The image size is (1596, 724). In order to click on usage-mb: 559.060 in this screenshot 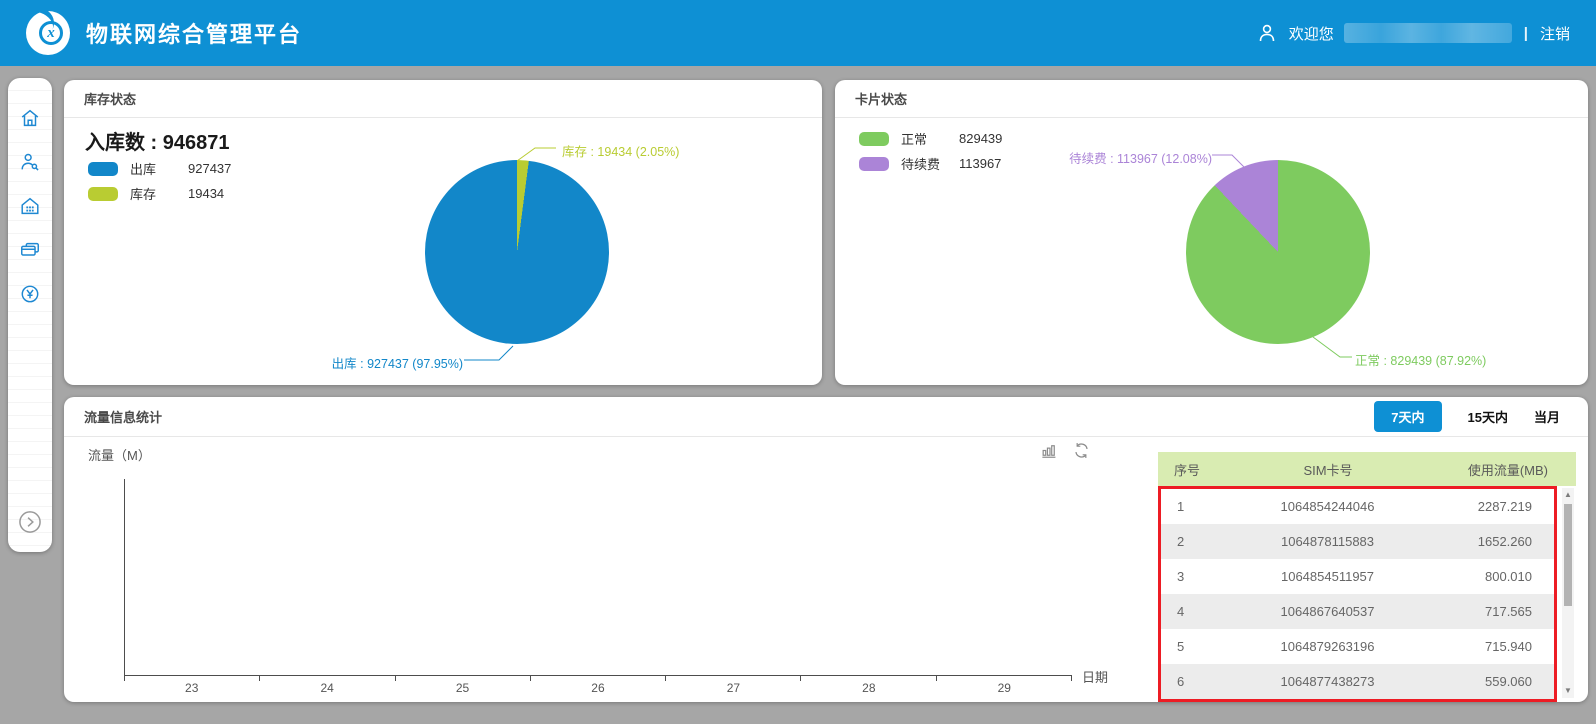, I will do `click(1508, 681)`.